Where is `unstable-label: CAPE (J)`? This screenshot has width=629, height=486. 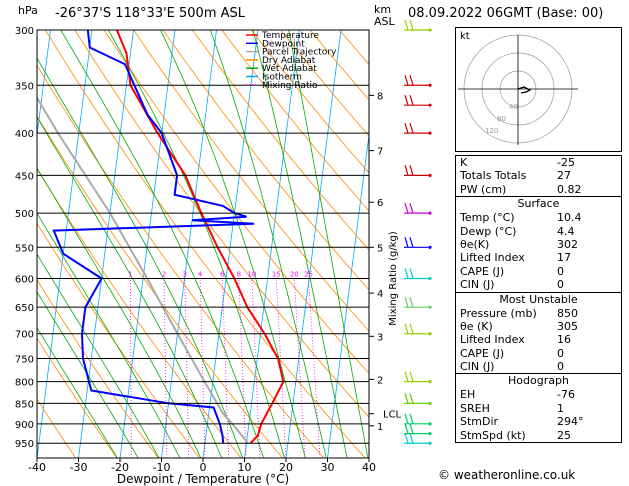 unstable-label: CAPE (J) is located at coordinates (482, 353).